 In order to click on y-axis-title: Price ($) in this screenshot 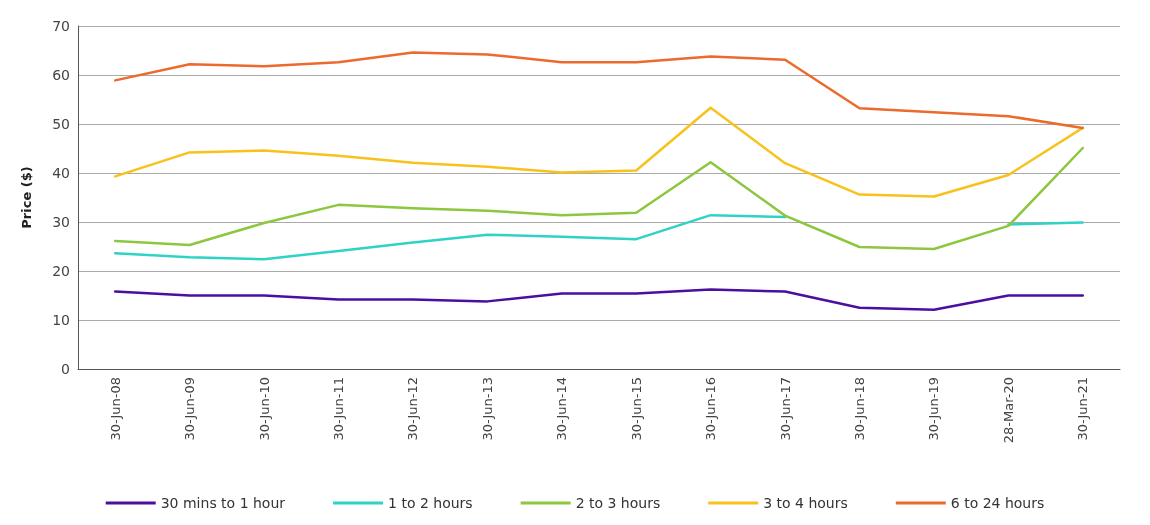, I will do `click(26, 197)`.